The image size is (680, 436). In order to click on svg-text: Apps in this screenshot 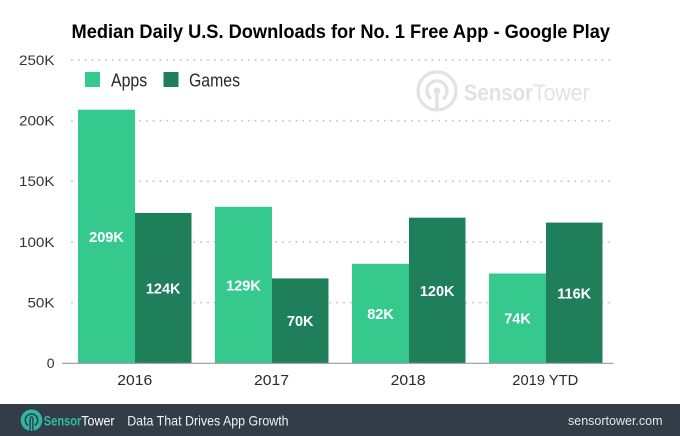, I will do `click(129, 81)`.